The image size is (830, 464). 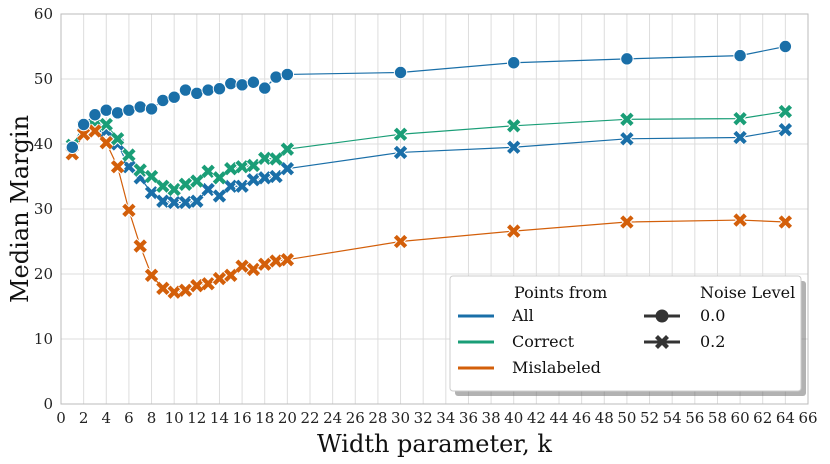 I want to click on x-tick-label: 50, so click(x=626, y=418).